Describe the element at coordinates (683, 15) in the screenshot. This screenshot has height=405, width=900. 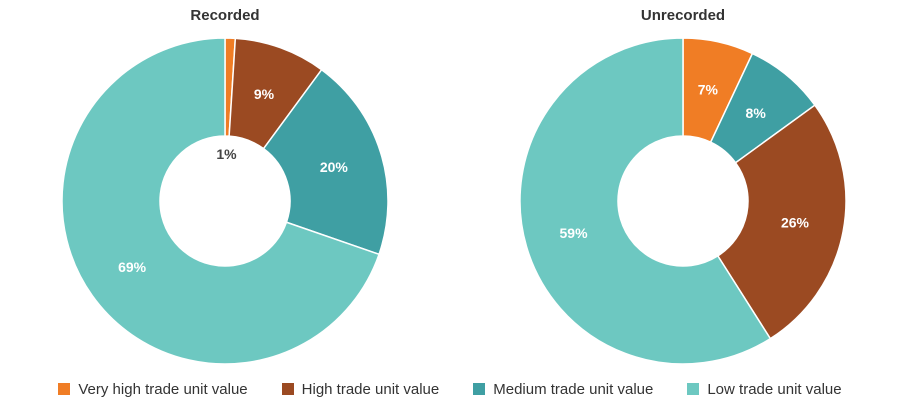
I see `chart-title-unrecorded: Unrecorded` at that location.